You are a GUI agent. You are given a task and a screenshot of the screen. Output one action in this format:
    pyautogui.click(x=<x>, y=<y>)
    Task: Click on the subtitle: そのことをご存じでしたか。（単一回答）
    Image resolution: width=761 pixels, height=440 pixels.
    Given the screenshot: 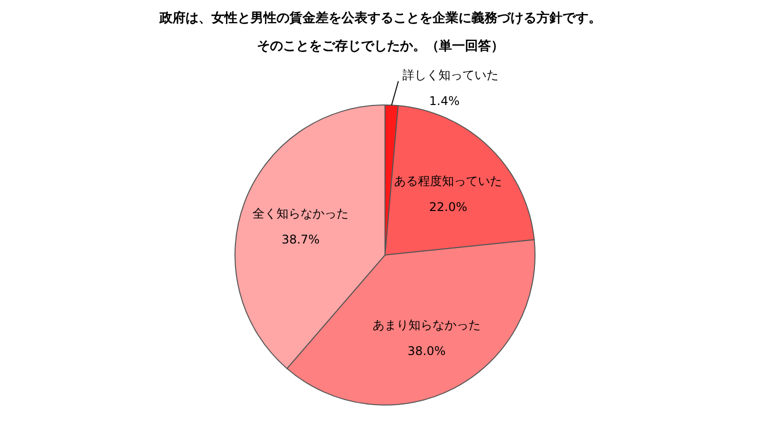 What is the action you would take?
    pyautogui.click(x=380, y=46)
    